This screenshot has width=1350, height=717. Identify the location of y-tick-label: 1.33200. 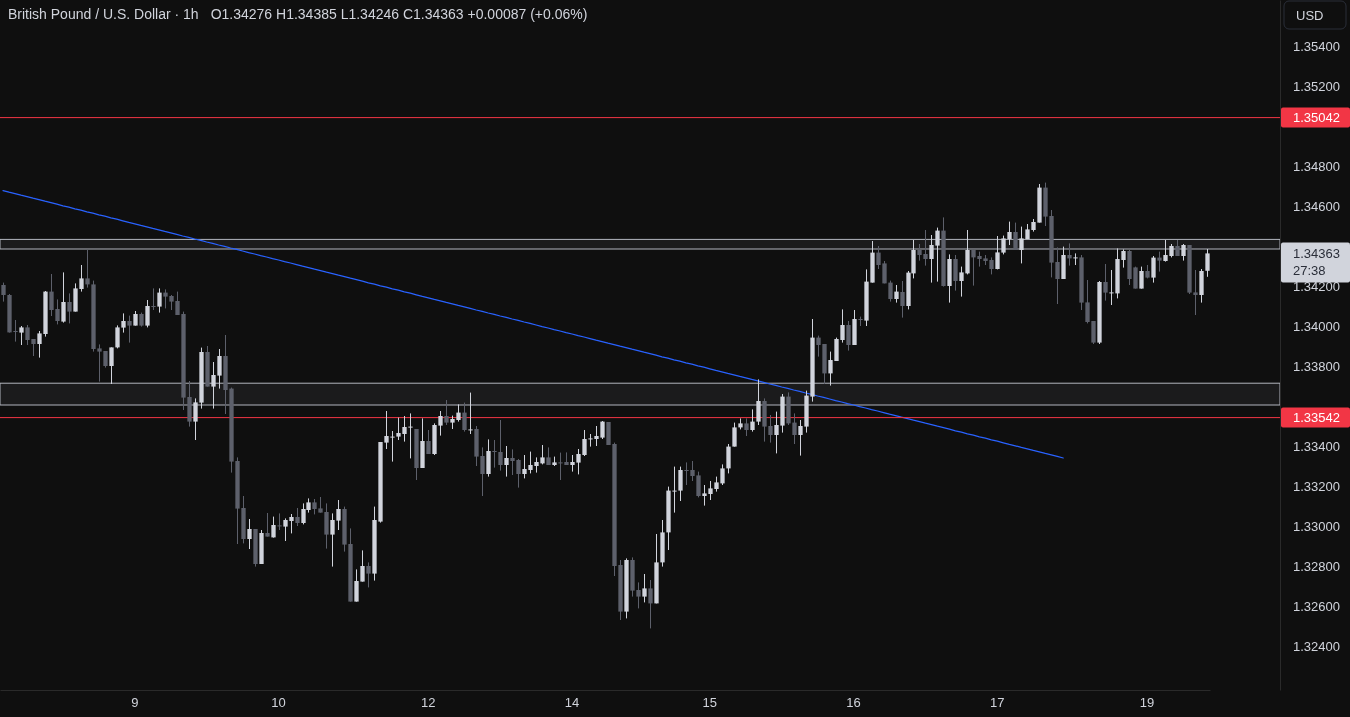
(1316, 486).